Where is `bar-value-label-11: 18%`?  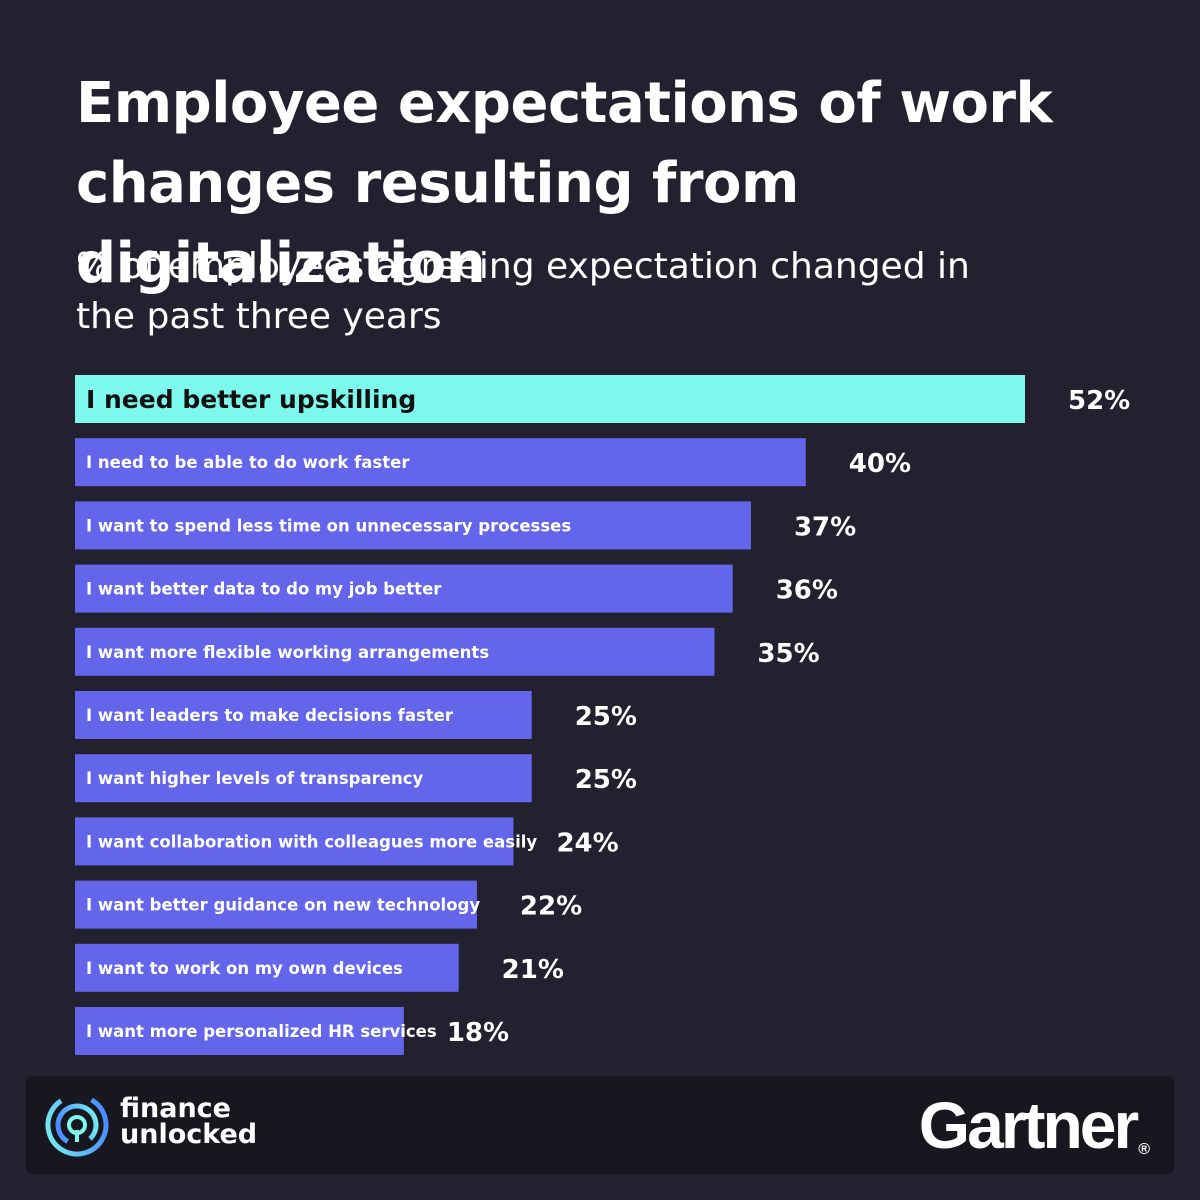 bar-value-label-11: 18% is located at coordinates (478, 1033).